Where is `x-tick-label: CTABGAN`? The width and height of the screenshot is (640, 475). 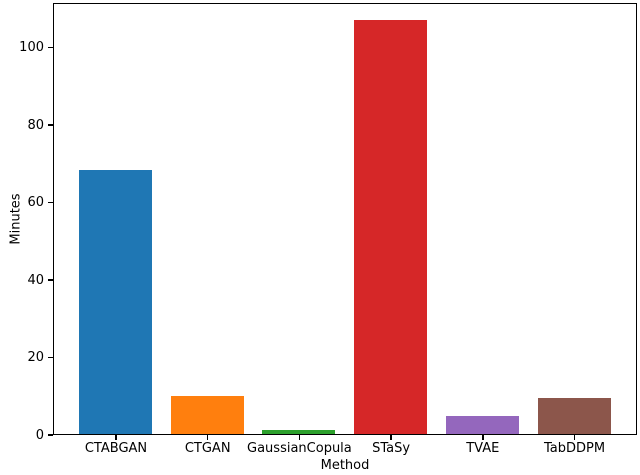 x-tick-label: CTABGAN is located at coordinates (116, 448).